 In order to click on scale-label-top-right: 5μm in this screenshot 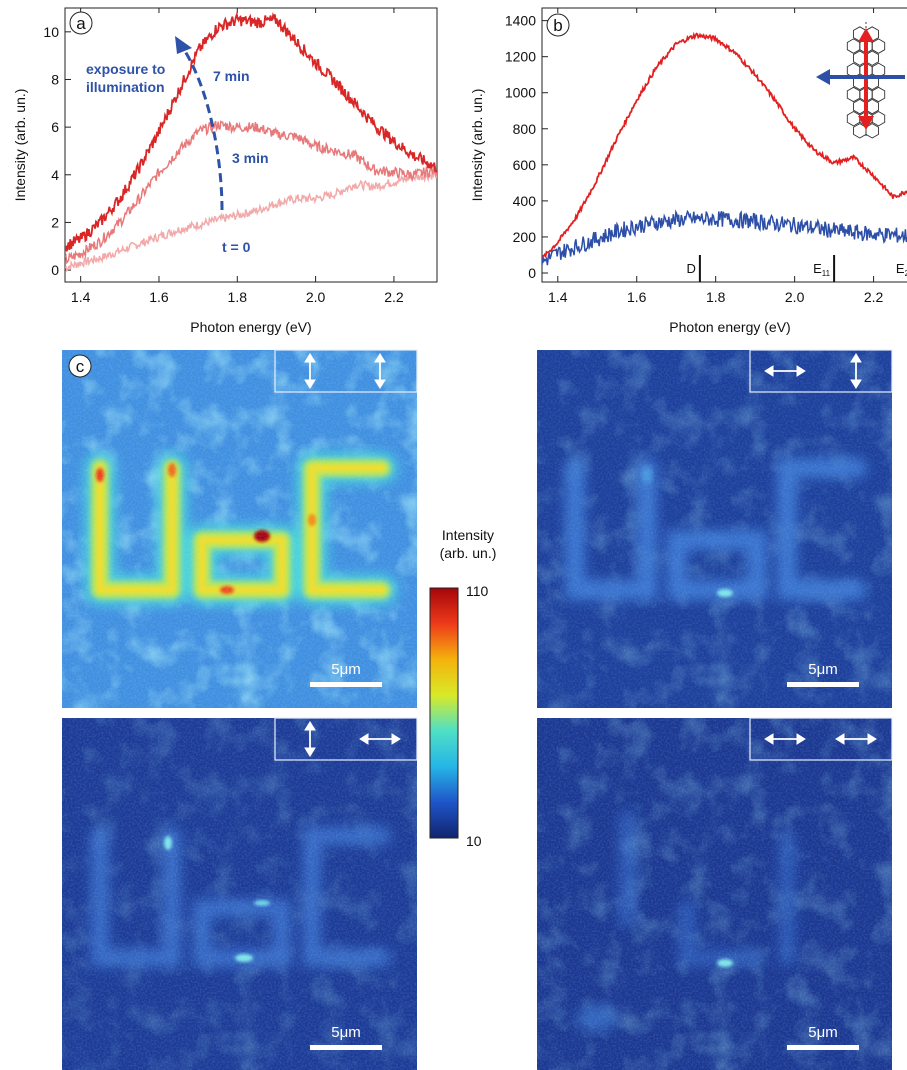, I will do `click(822, 669)`.